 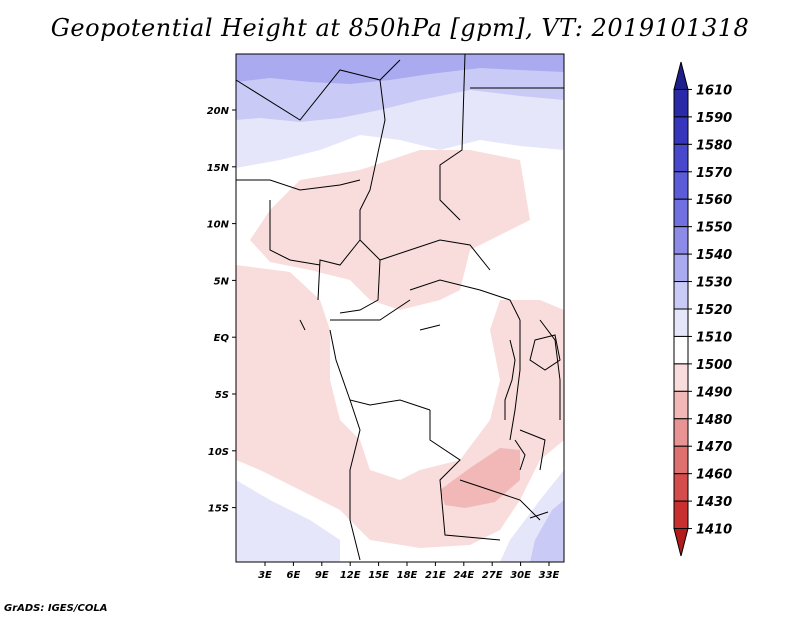 I want to click on longitude-axis: 3E 6E 9E 12E 15E 18E 21E 24E 27E 30E 33E, so click(x=409, y=571).